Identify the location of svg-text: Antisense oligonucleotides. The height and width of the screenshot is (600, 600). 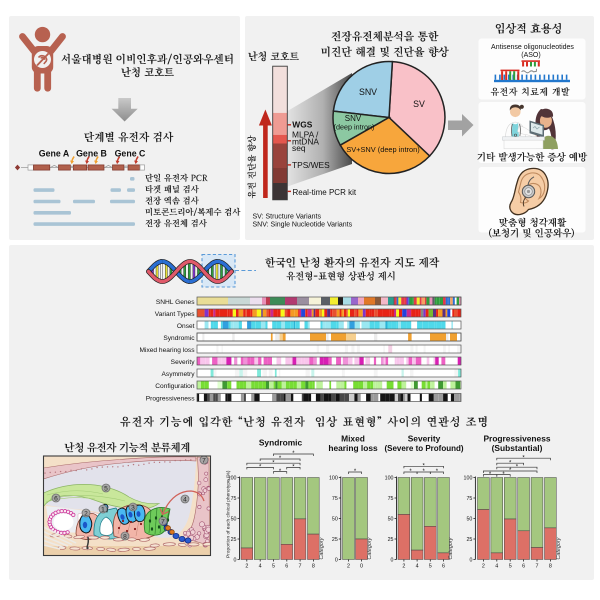
(532, 47).